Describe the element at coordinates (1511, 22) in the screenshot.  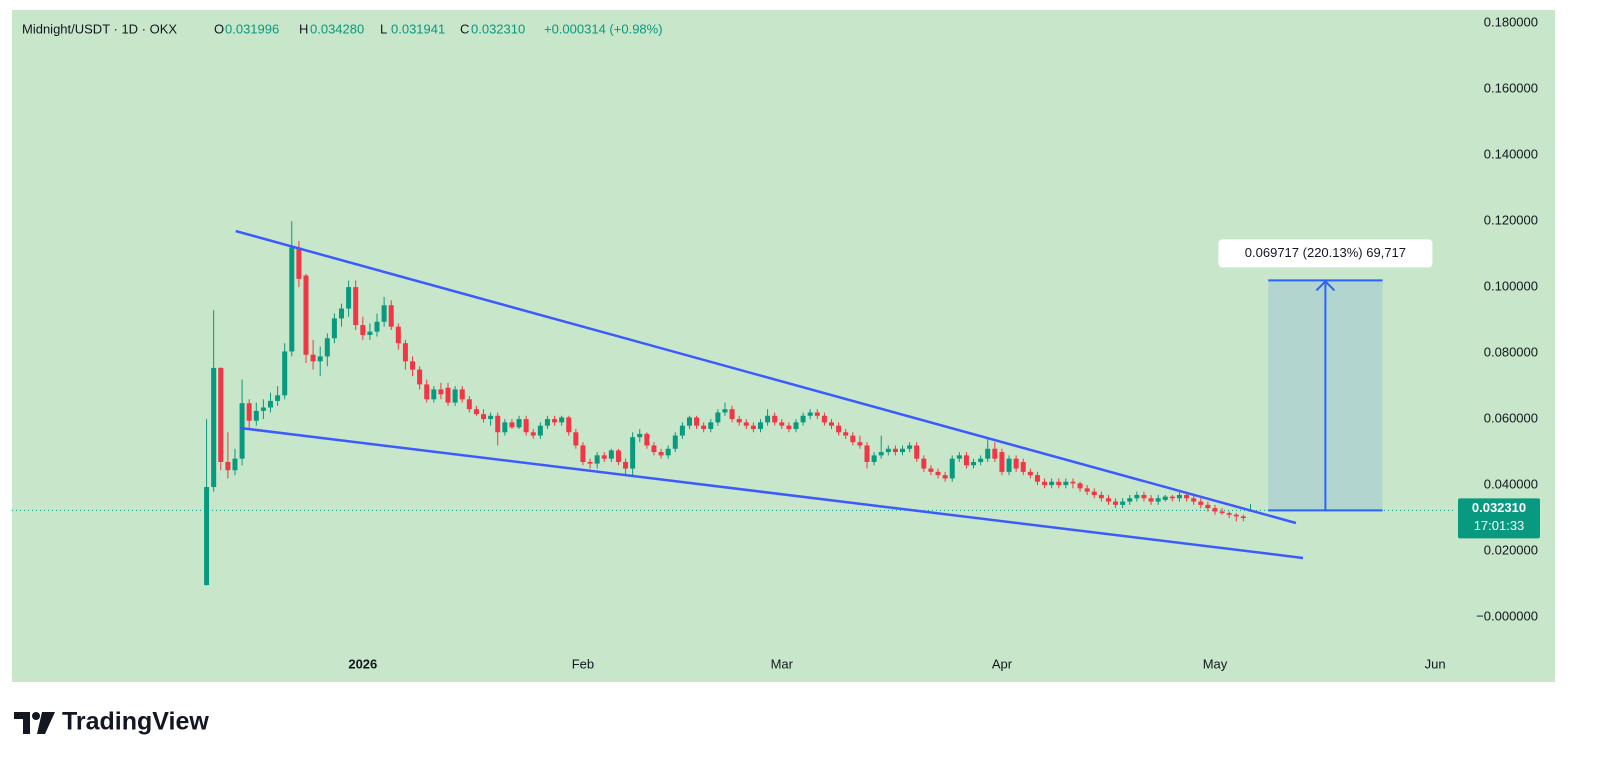
I see `y-tick-label: 0.180000` at that location.